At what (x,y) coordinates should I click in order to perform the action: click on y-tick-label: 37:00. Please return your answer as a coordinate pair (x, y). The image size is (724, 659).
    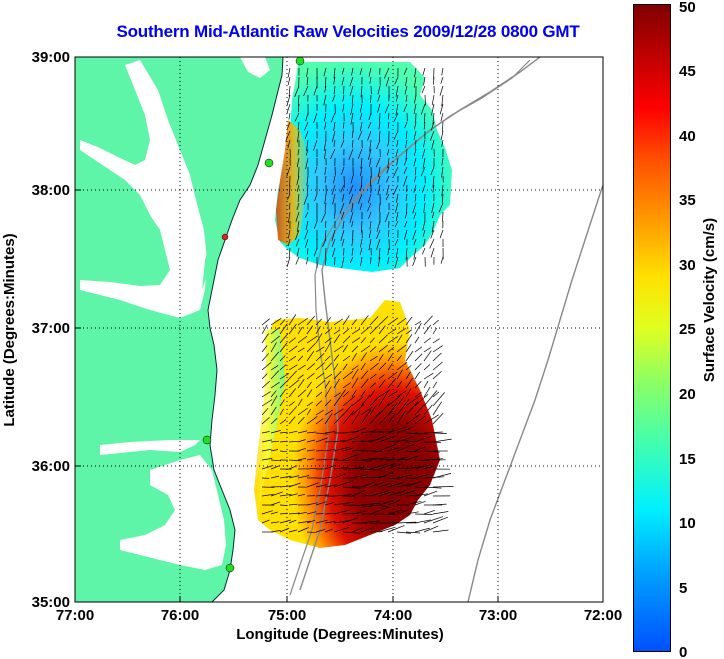
    Looking at the image, I should click on (51, 328).